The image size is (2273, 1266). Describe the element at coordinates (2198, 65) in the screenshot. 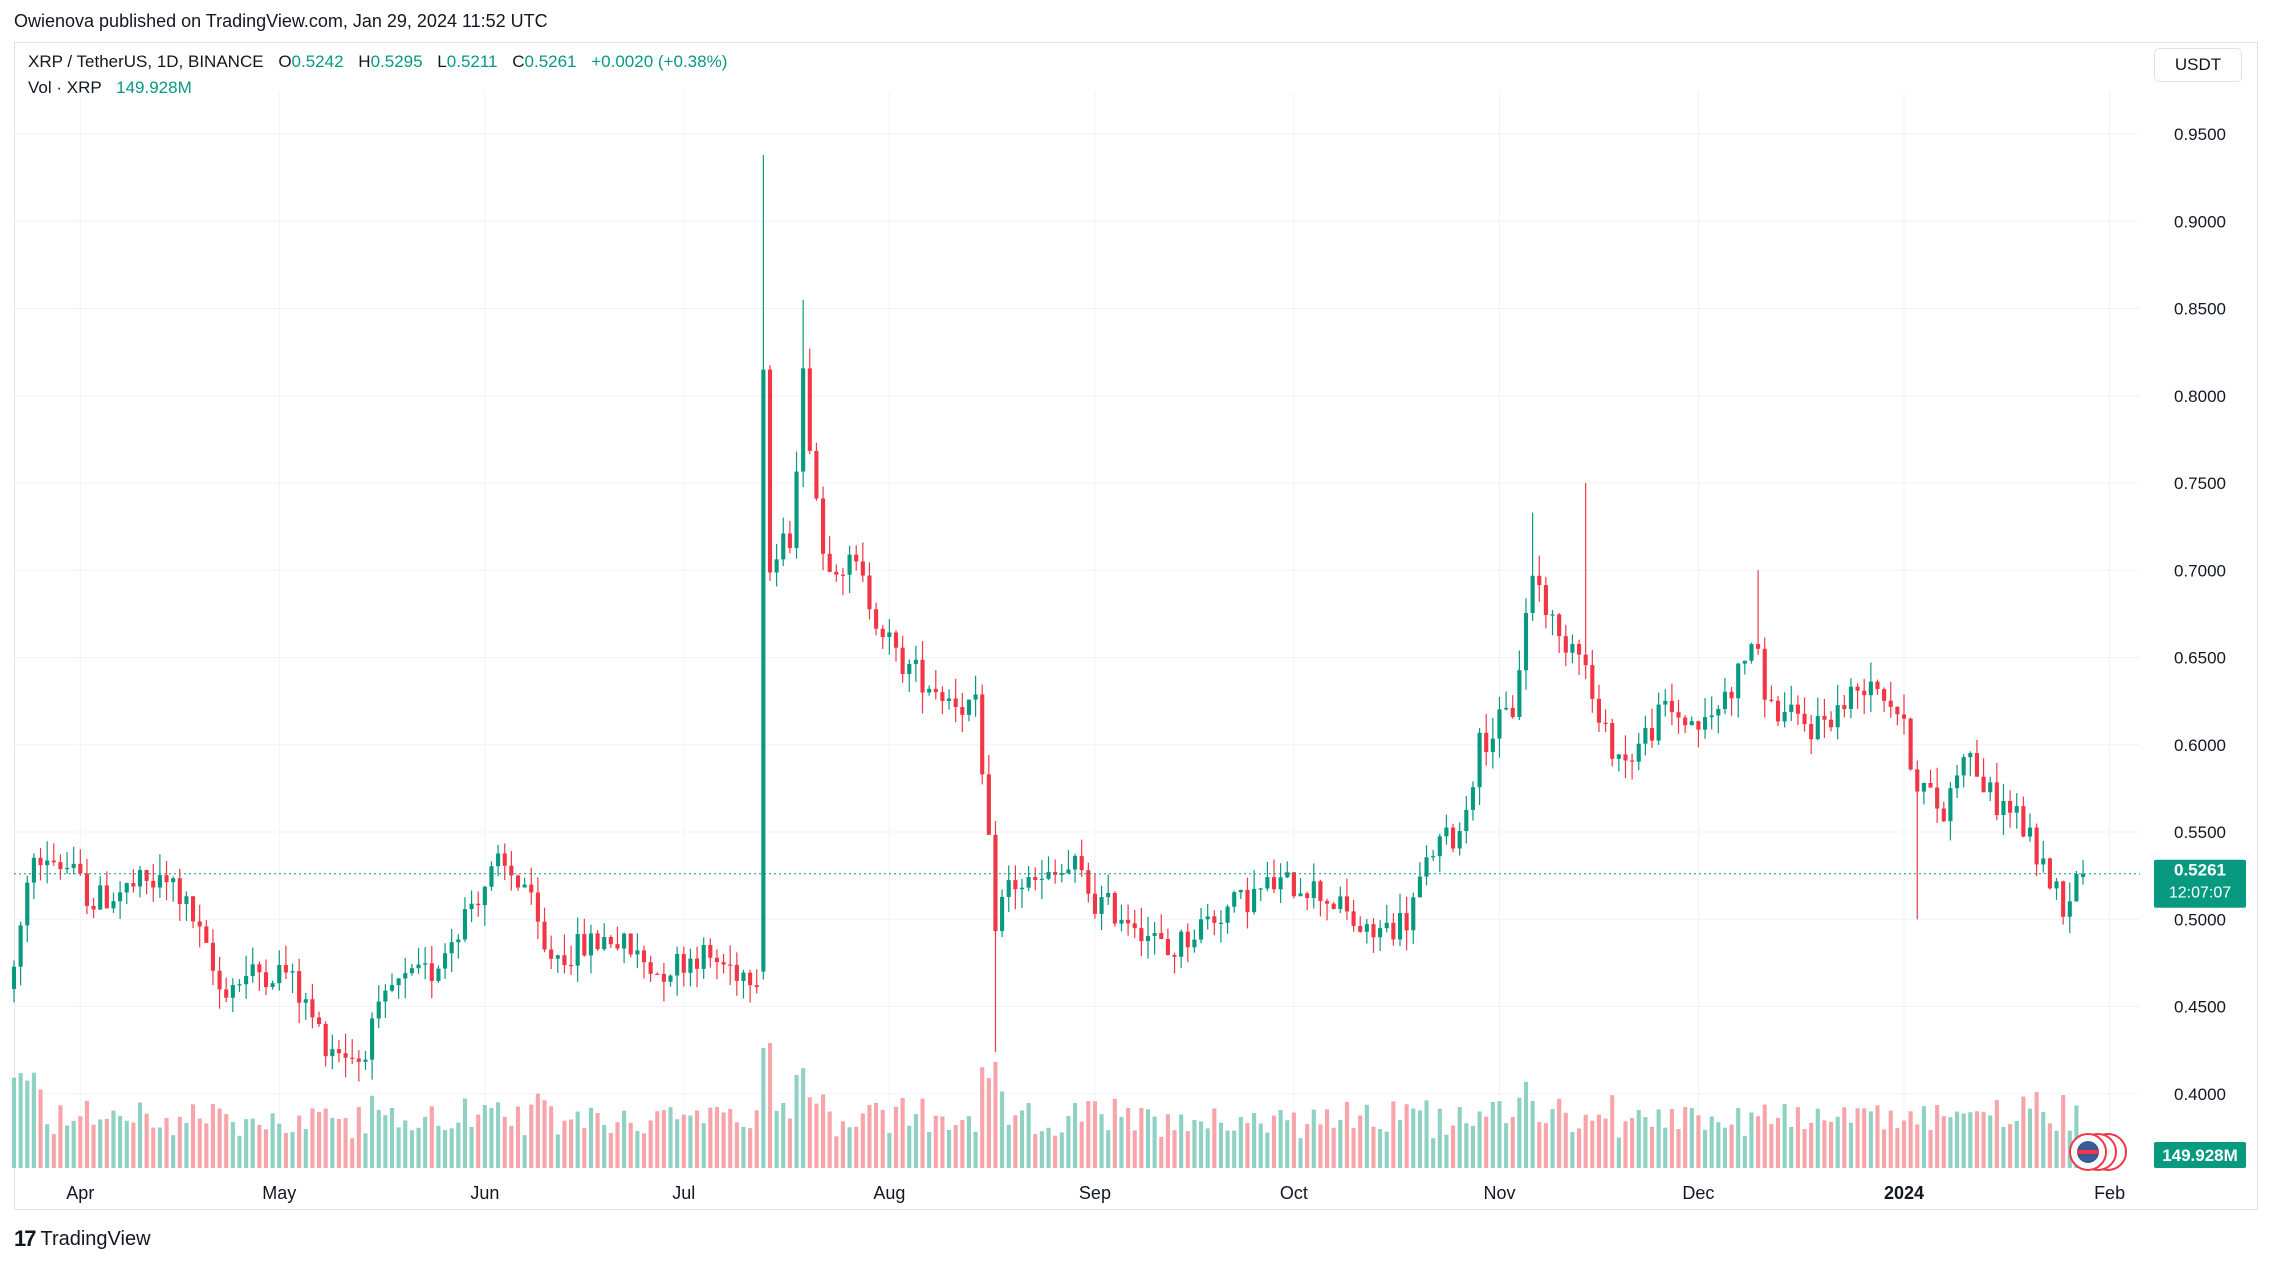

I see `currency-button: USDT` at that location.